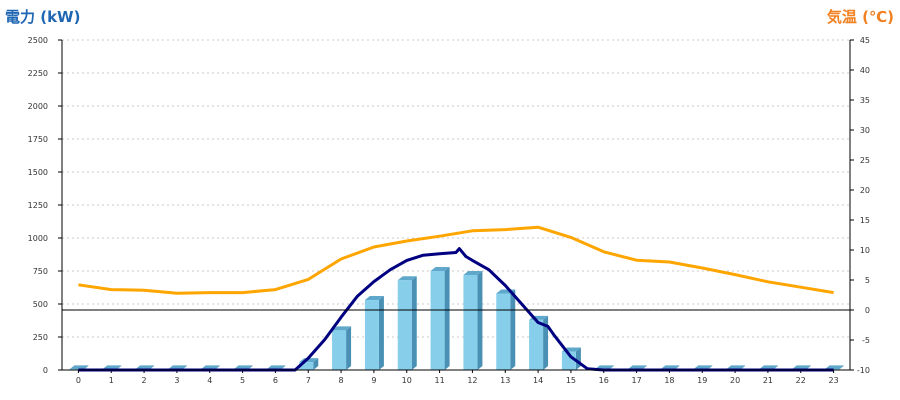  I want to click on left-tick-label: 1250, so click(38, 205).